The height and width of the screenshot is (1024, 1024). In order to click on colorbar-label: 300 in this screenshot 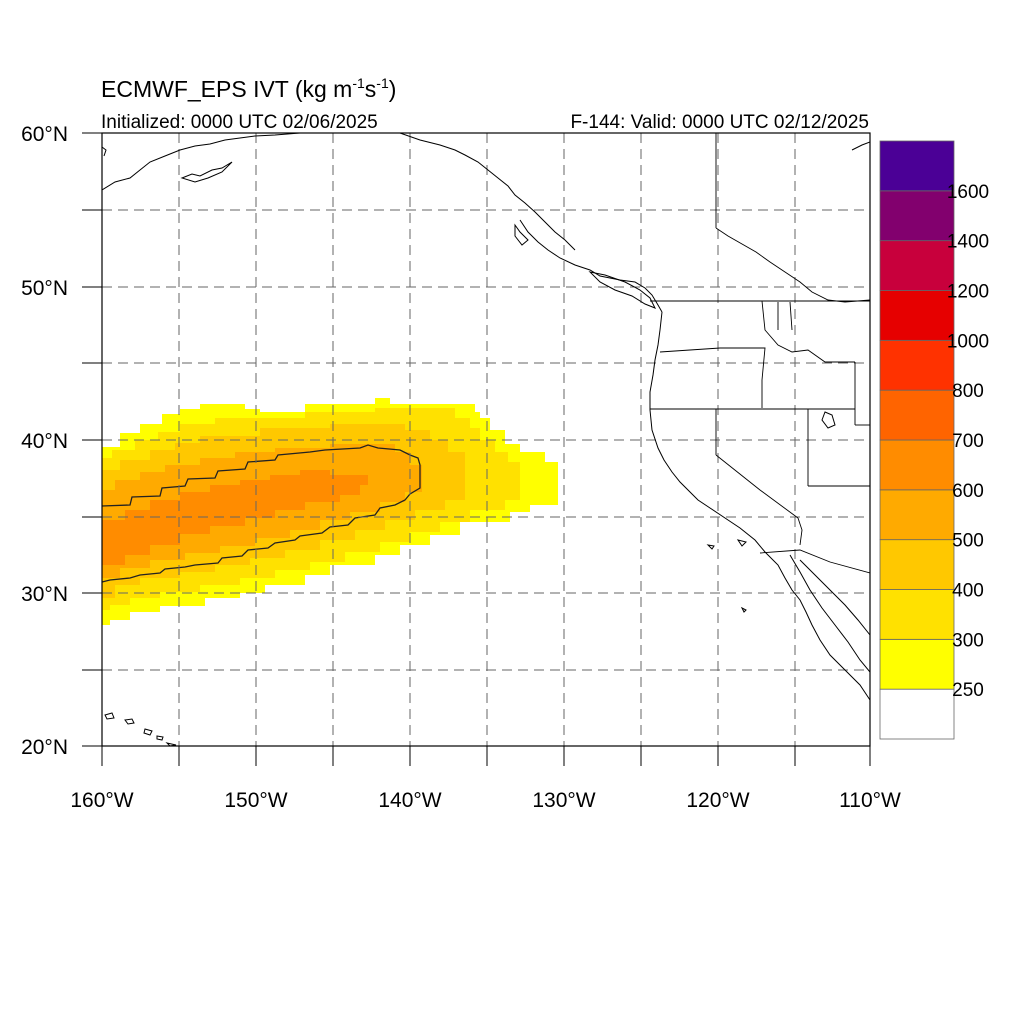, I will do `click(968, 640)`.